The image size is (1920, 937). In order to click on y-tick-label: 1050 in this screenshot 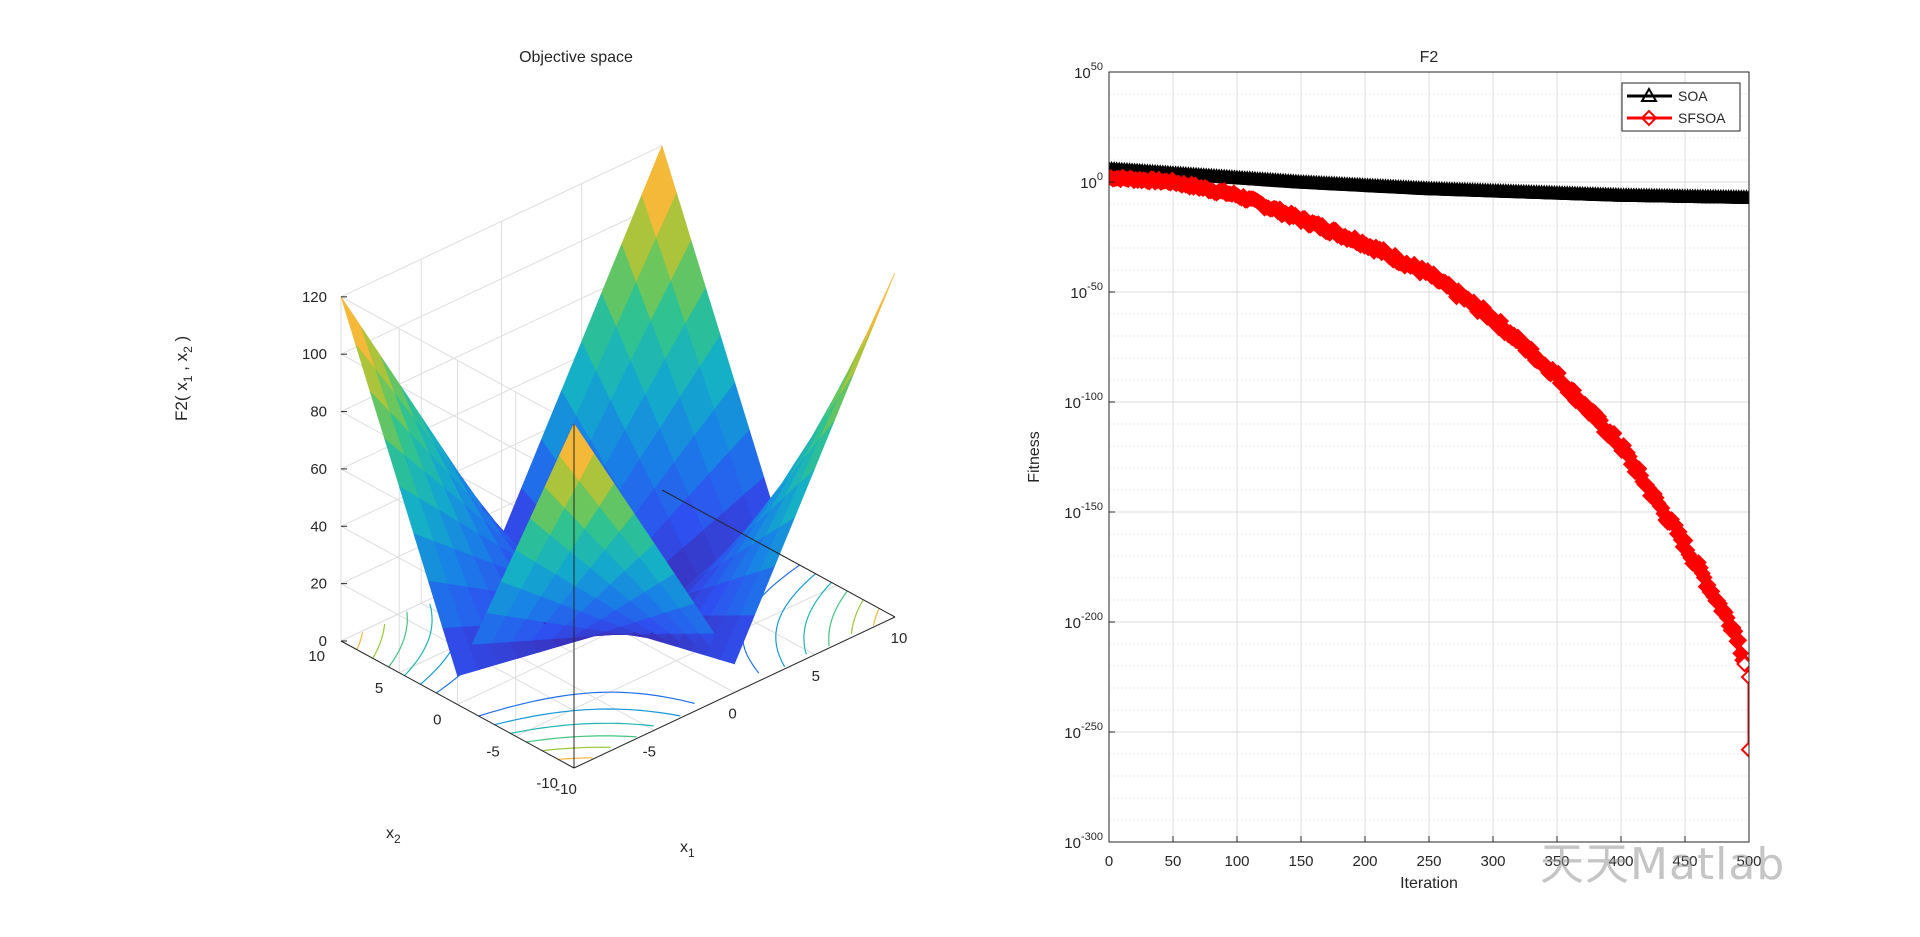, I will do `click(1088, 71)`.